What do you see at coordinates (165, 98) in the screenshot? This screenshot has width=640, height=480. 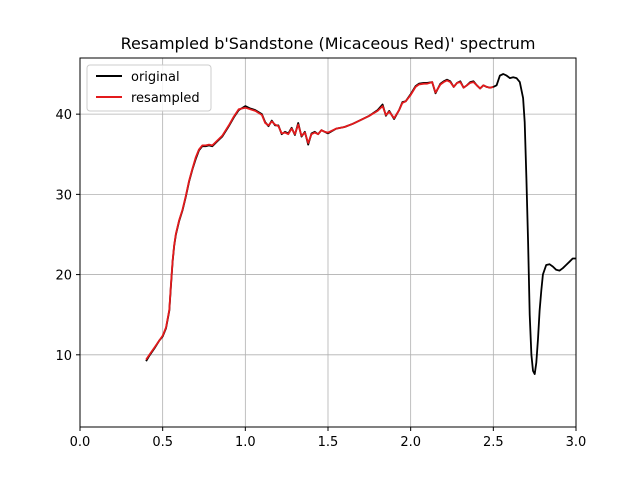 I see `legend-resampled-label: resampled` at bounding box center [165, 98].